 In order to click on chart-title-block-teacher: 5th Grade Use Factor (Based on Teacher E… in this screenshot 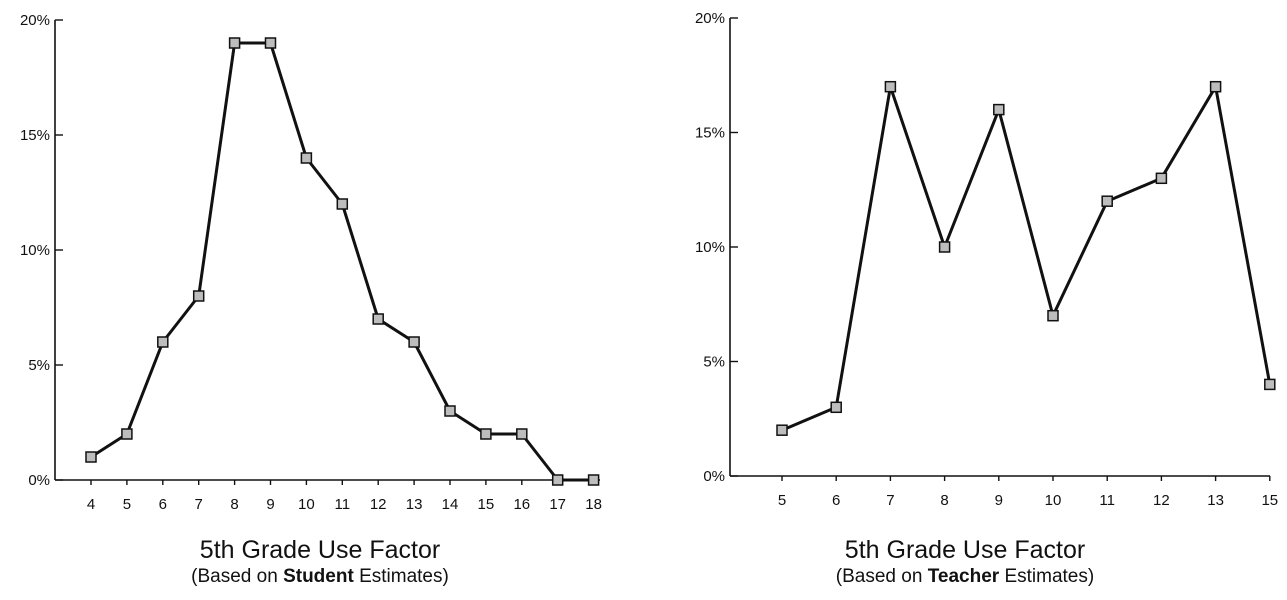, I will do `click(965, 562)`.